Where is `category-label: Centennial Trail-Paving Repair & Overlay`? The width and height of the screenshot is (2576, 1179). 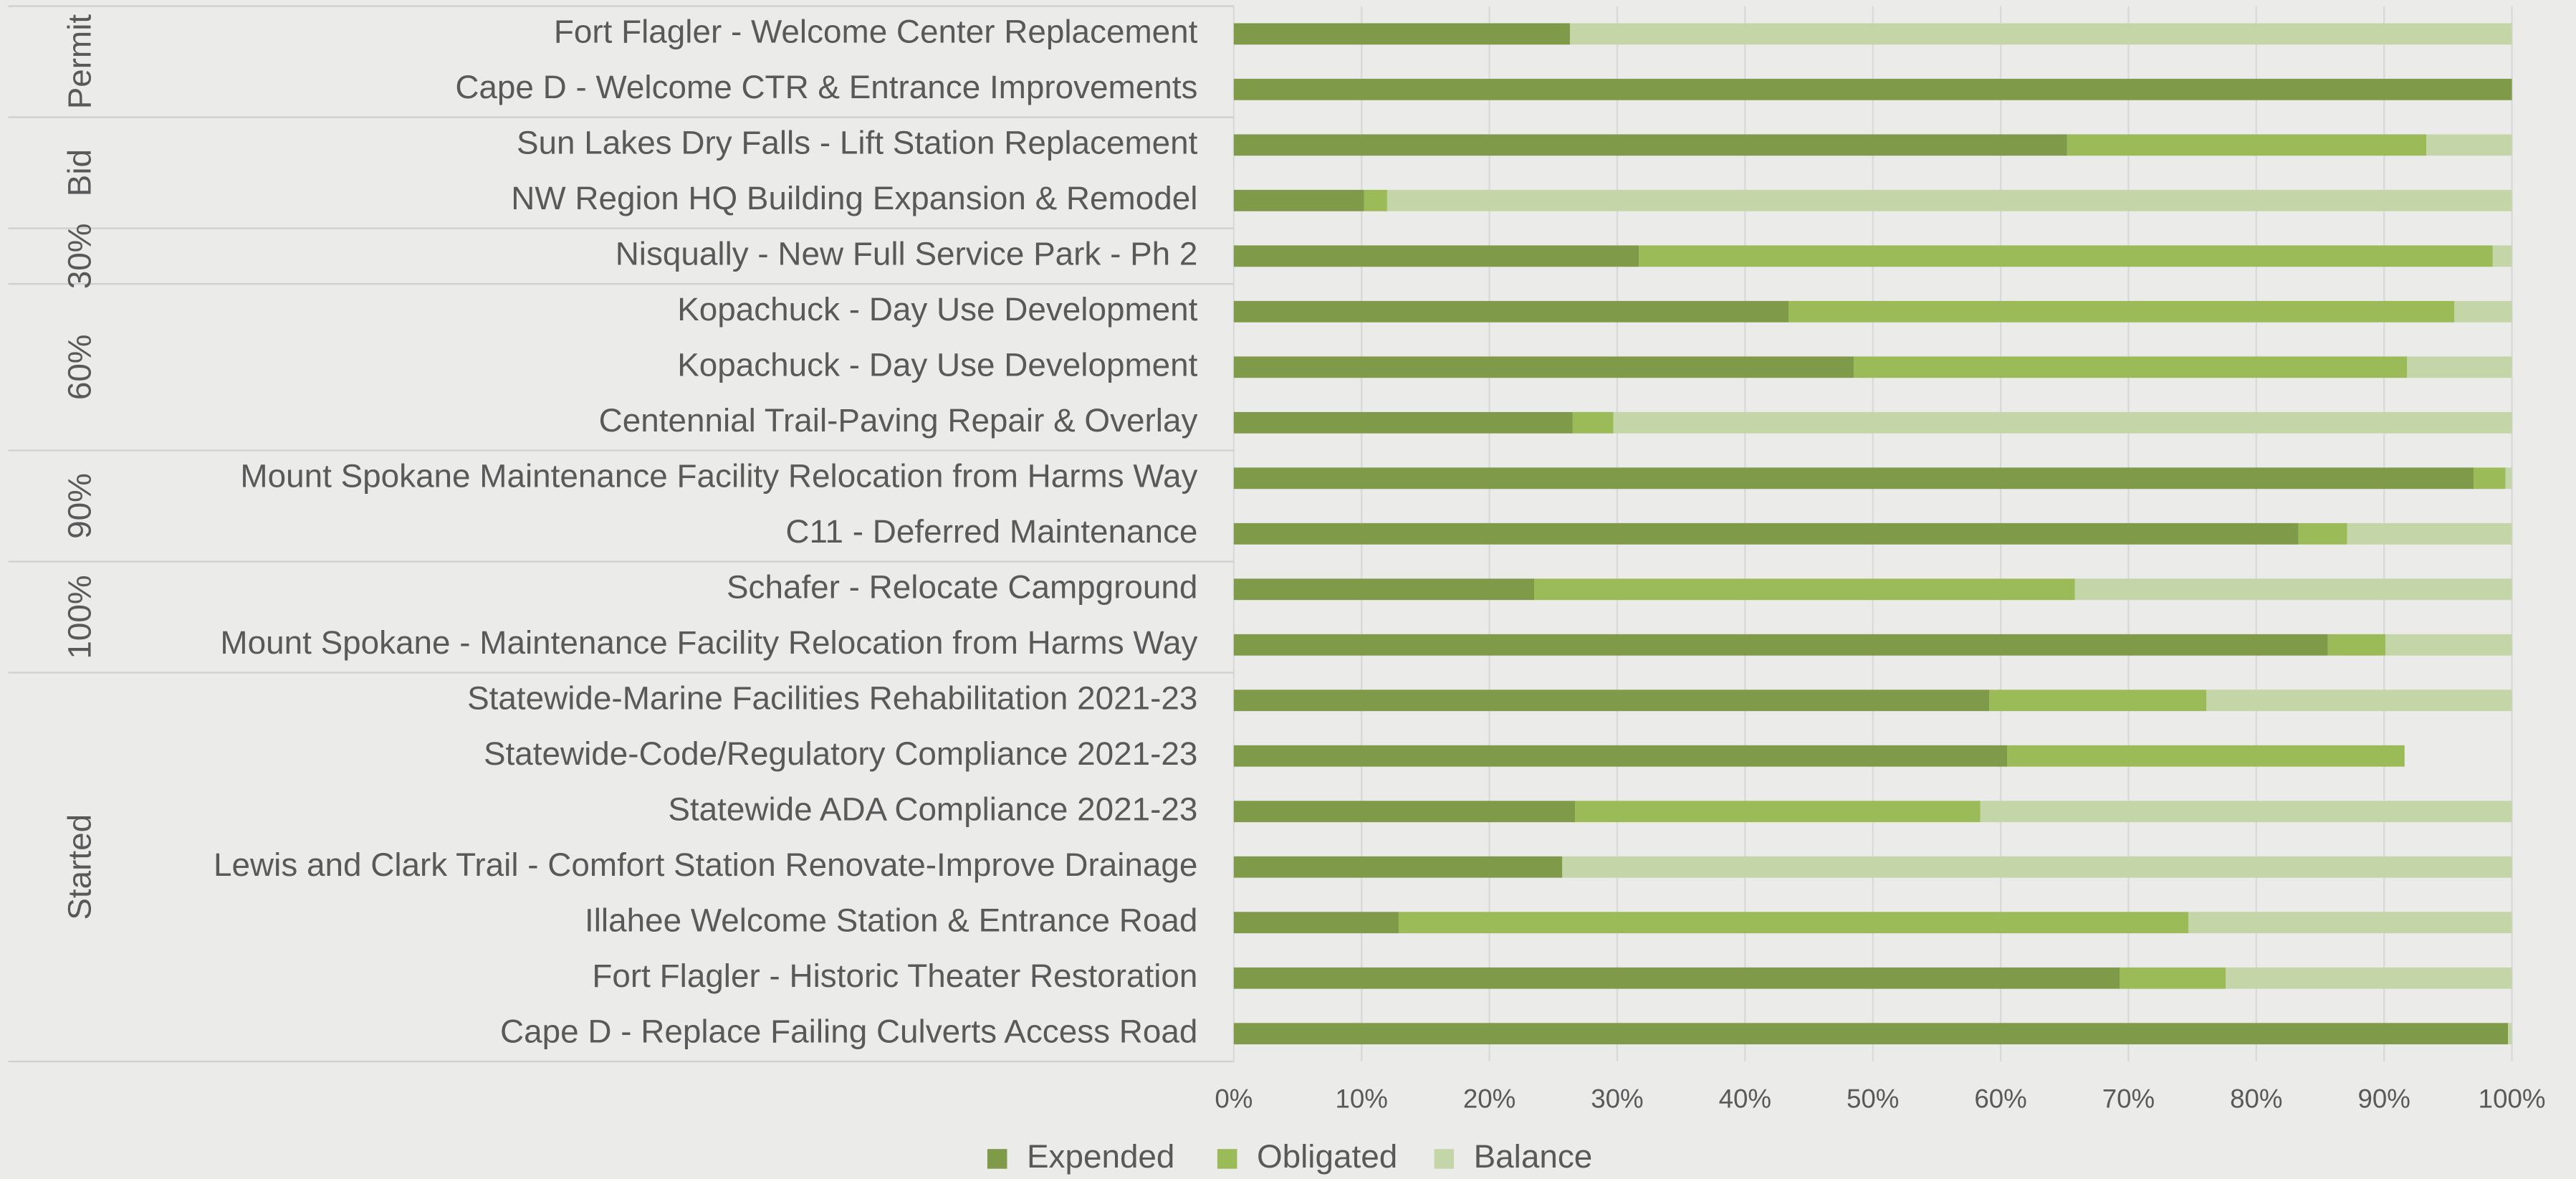 category-label: Centennial Trail-Paving Repair & Overlay is located at coordinates (898, 420).